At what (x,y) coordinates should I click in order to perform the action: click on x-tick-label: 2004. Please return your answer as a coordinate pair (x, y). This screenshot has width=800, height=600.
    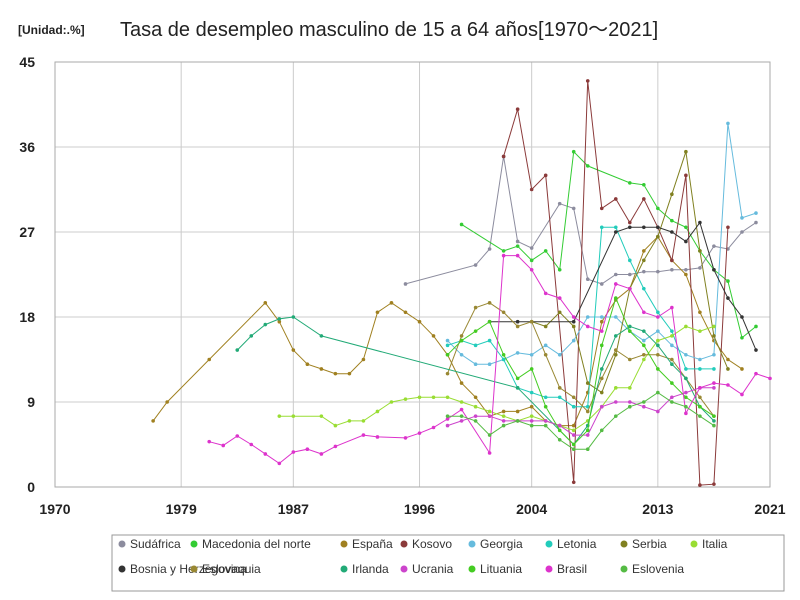
    Looking at the image, I should click on (531, 509).